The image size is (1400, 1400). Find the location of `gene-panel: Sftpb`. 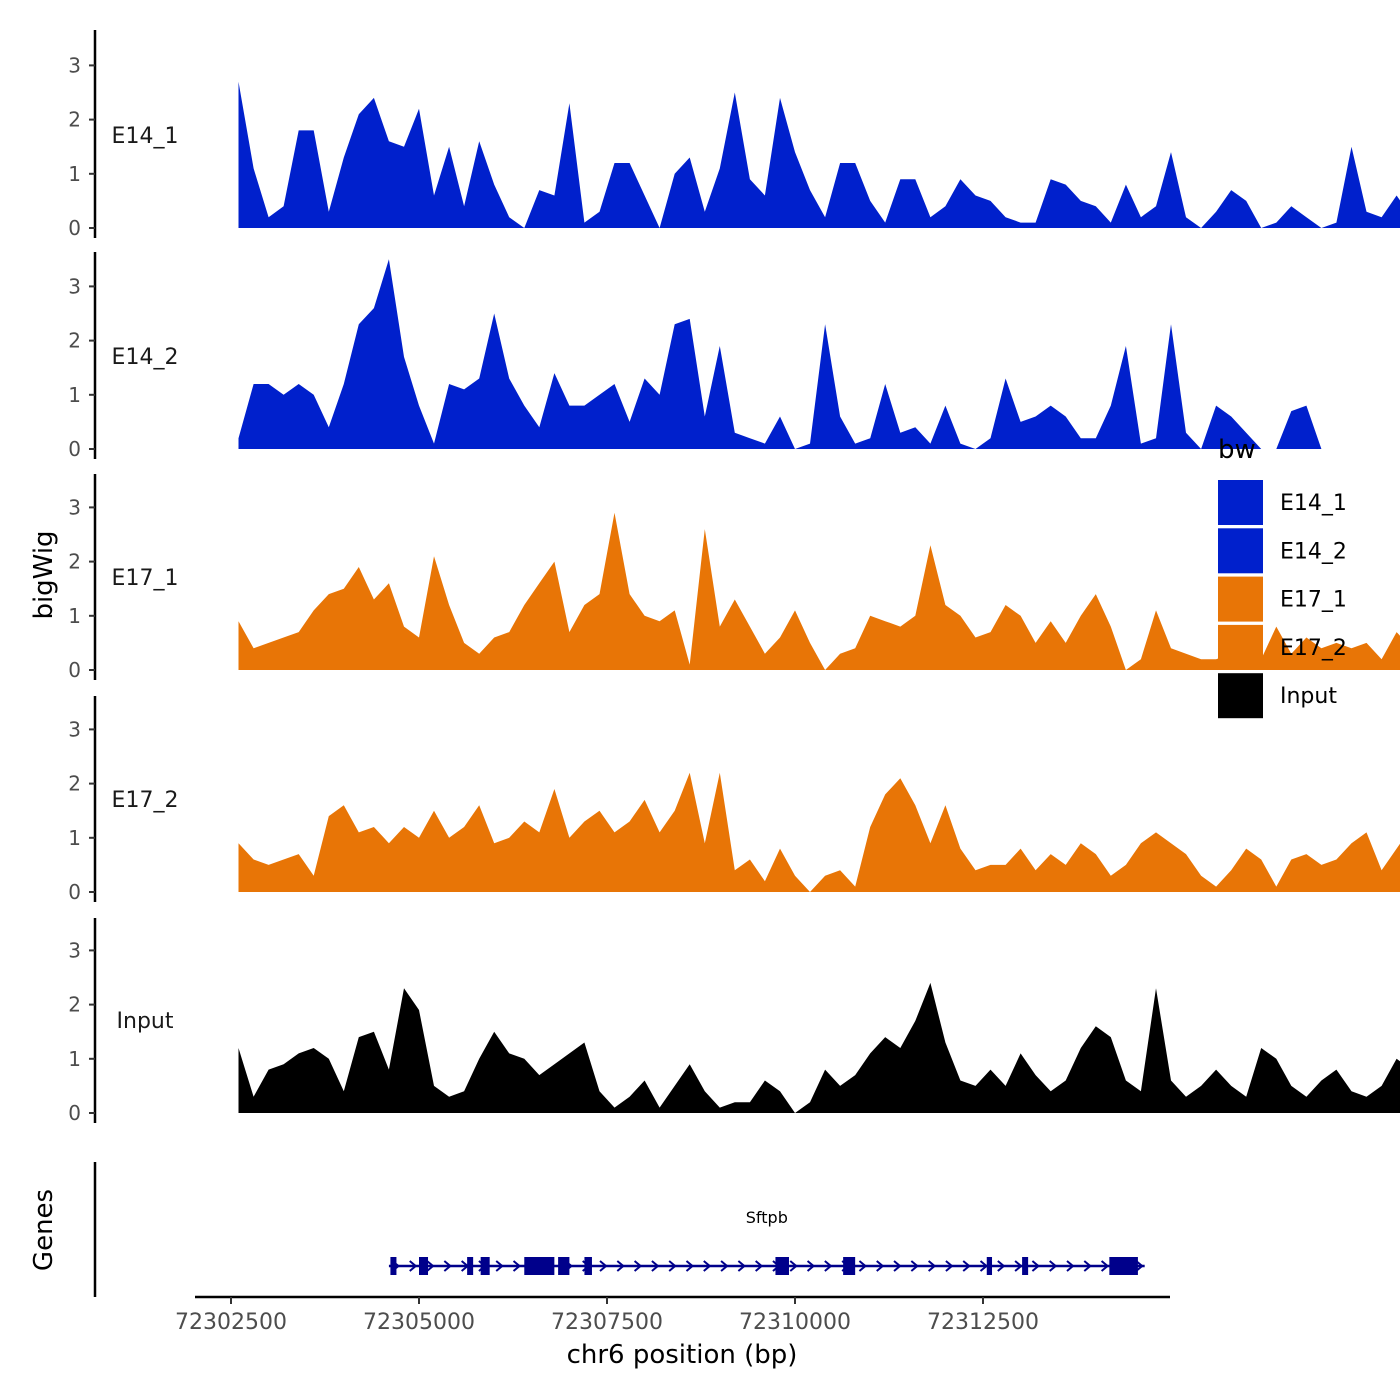

gene-panel: Sftpb is located at coordinates (619, 1229).